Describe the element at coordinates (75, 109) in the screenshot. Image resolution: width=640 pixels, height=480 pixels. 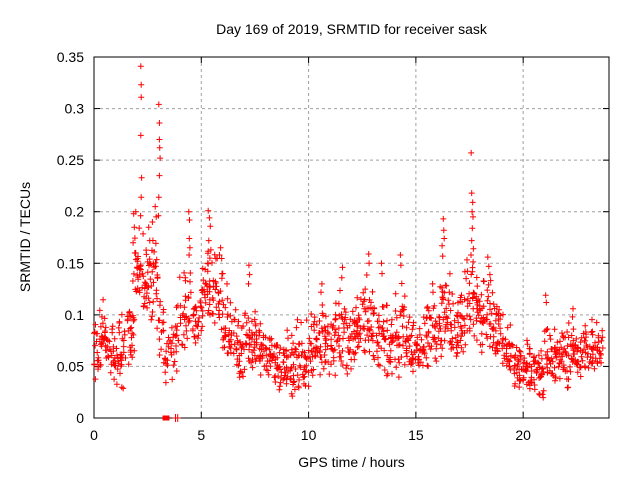
I see `y-tick-label: 0.3` at that location.